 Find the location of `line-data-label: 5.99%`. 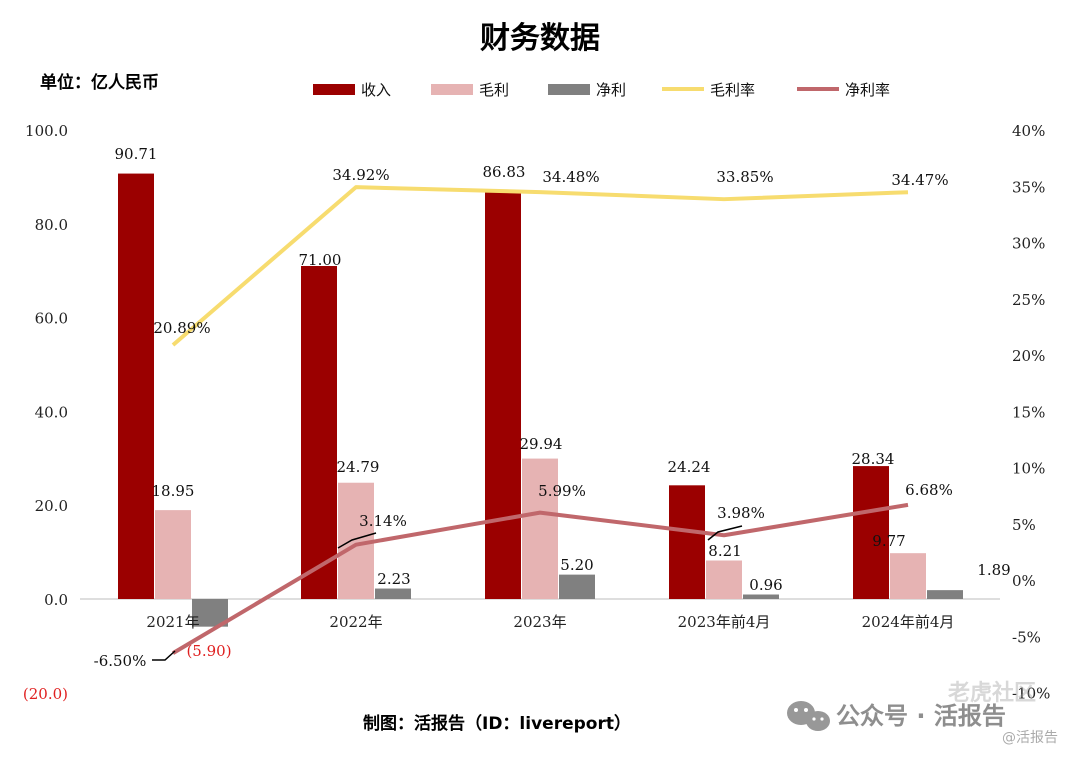

line-data-label: 5.99% is located at coordinates (562, 491).